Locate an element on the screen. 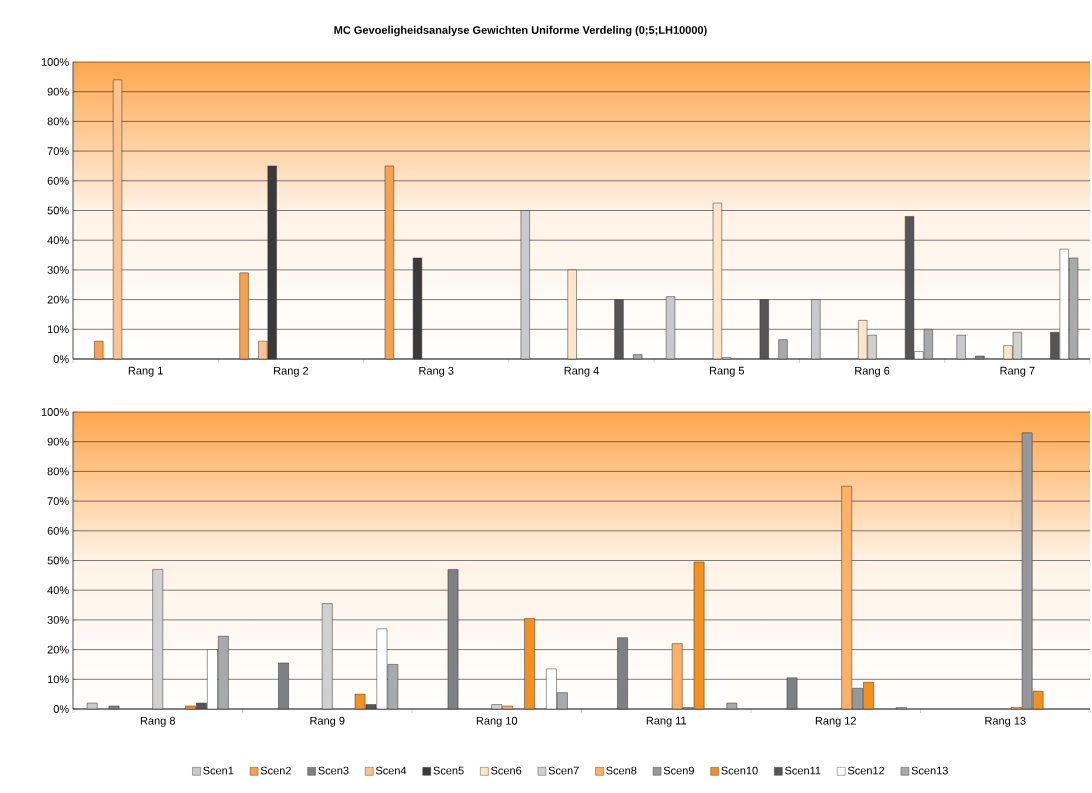  x-tick-label: Rang 13 is located at coordinates (1005, 721).